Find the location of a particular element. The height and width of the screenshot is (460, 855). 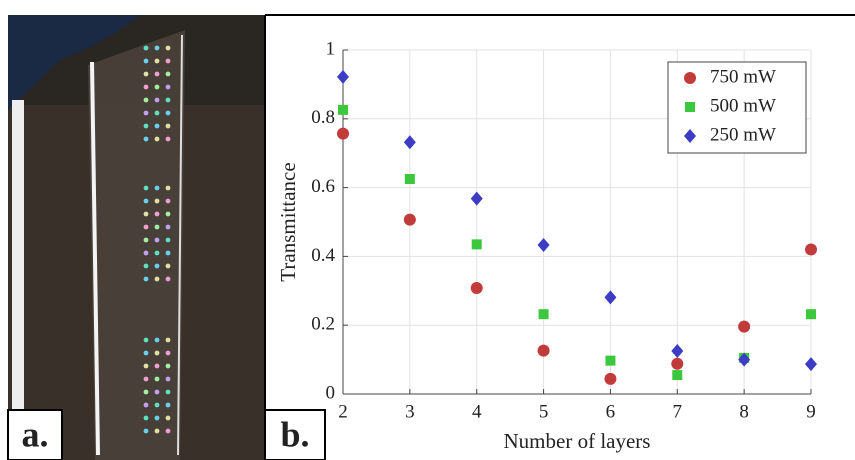

panel-label-box is located at coordinates (35, 434).